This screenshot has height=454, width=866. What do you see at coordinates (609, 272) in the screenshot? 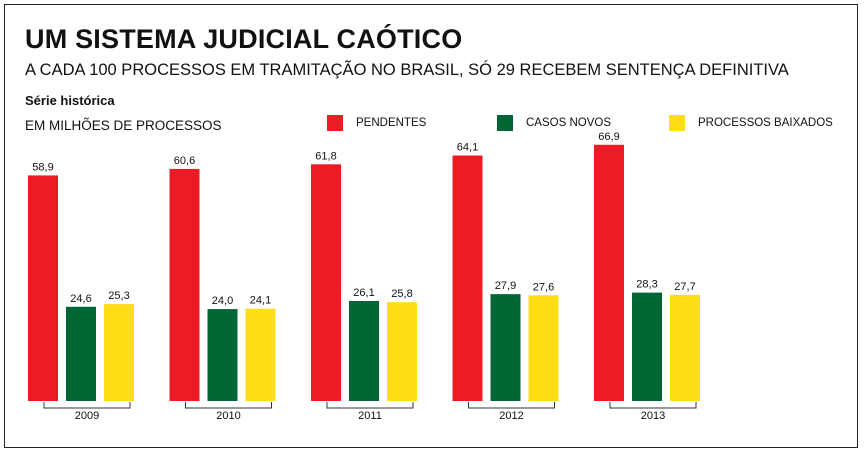
I see `bar-pendentes-2013` at bounding box center [609, 272].